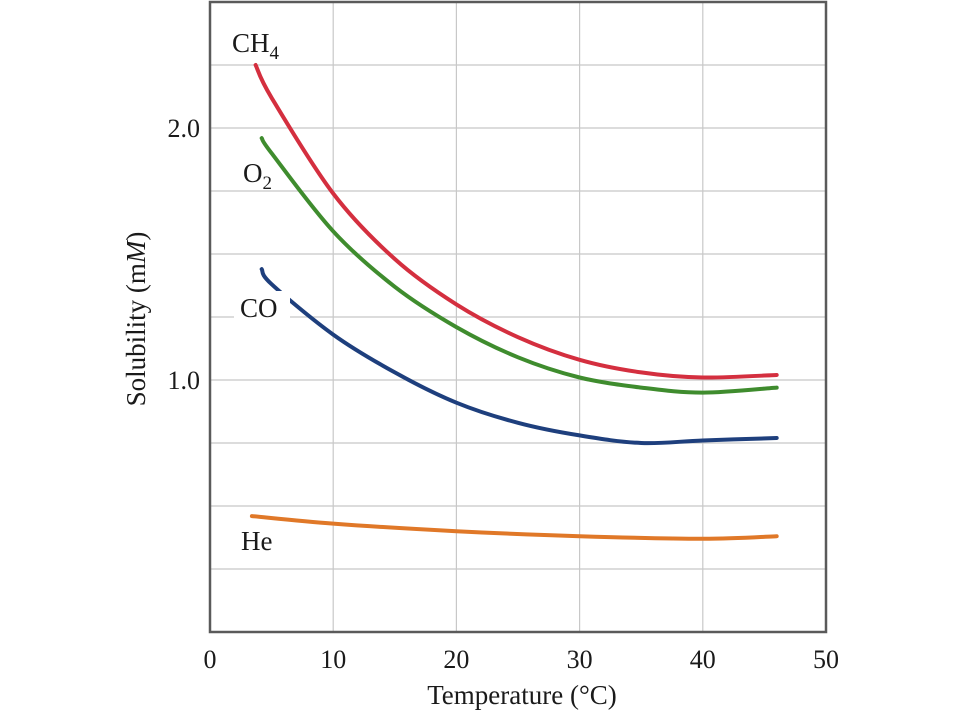 Image resolution: width=960 pixels, height=720 pixels. I want to click on x-tick-label: 0, so click(210, 659).